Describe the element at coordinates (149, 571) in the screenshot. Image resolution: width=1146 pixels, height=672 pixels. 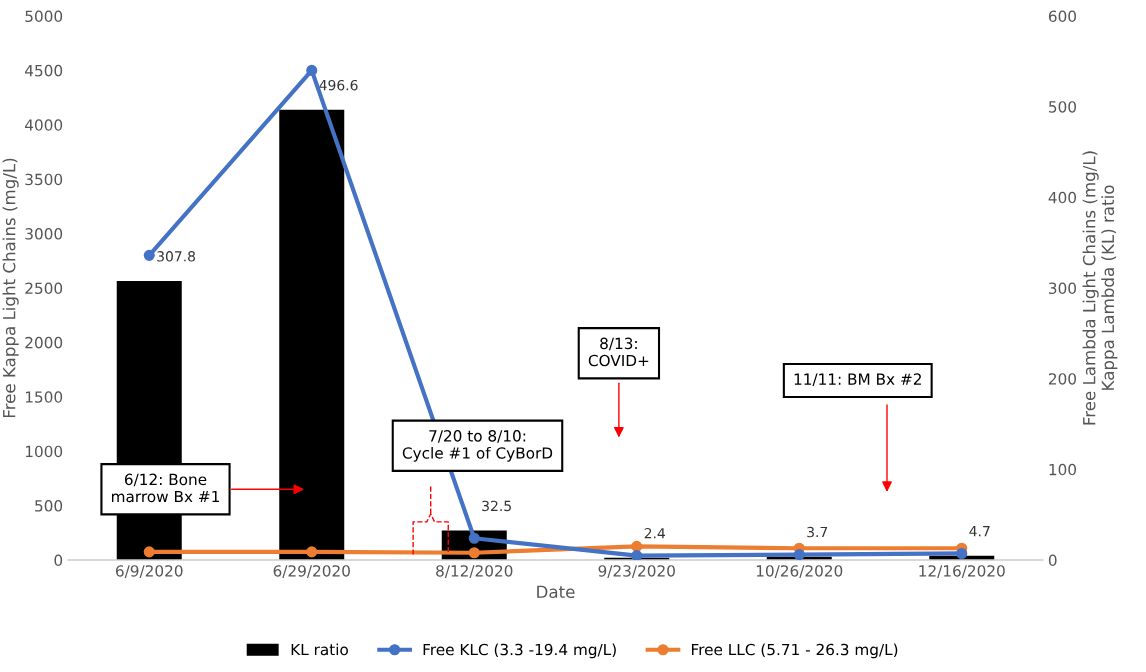
I see `x-tick-label: 6/9/2020` at that location.